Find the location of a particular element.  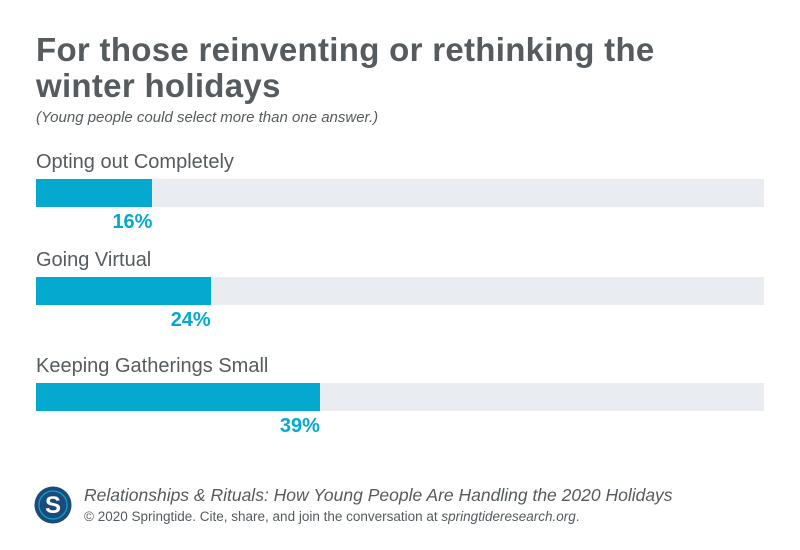

bar-value-label: 24% is located at coordinates (190, 320).